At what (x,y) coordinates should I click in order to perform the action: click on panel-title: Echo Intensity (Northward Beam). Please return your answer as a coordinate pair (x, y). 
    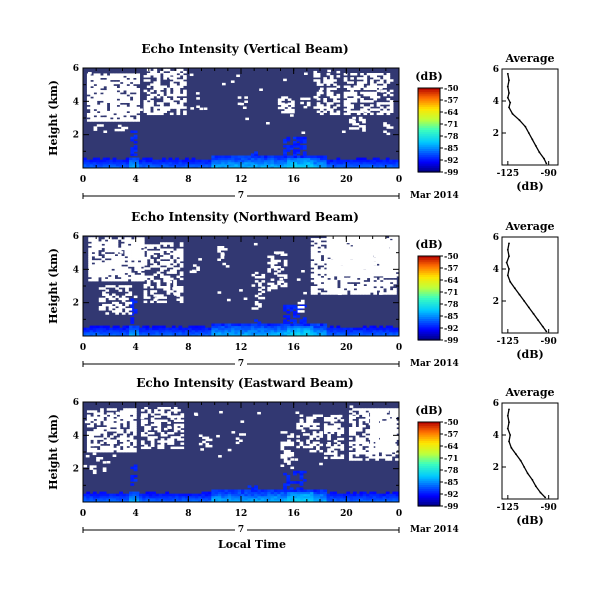
    Looking at the image, I should click on (245, 217).